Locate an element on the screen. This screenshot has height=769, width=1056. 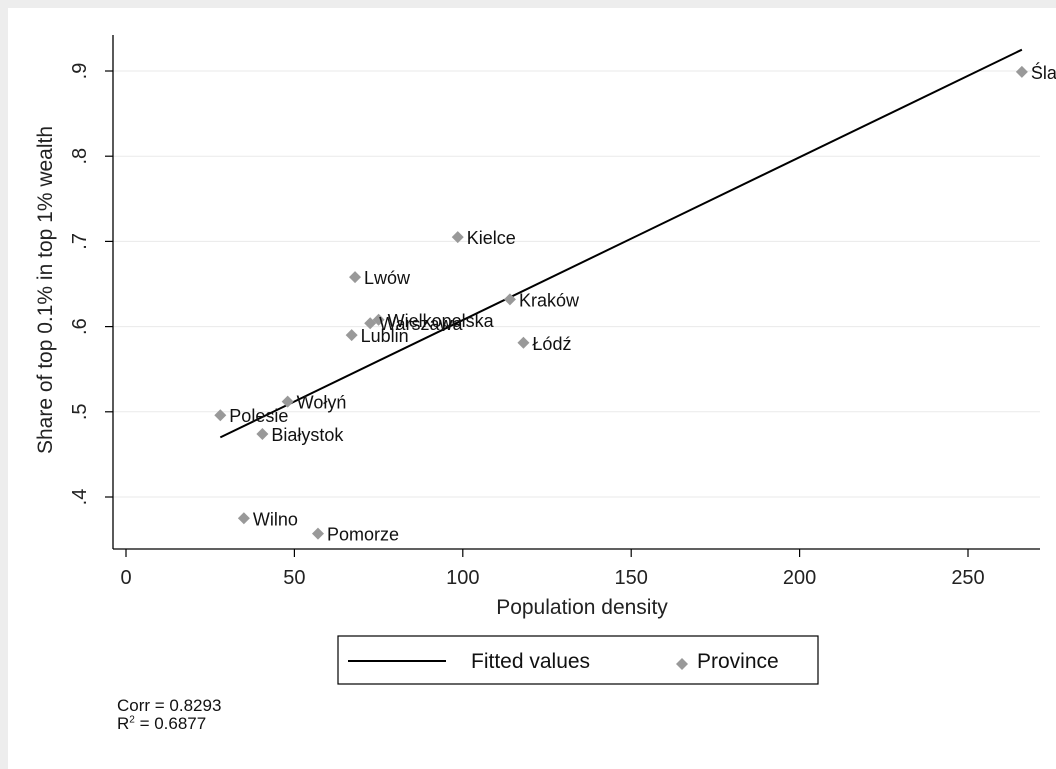
point-label-s-la-sk: Śla is located at coordinates (1043, 72).